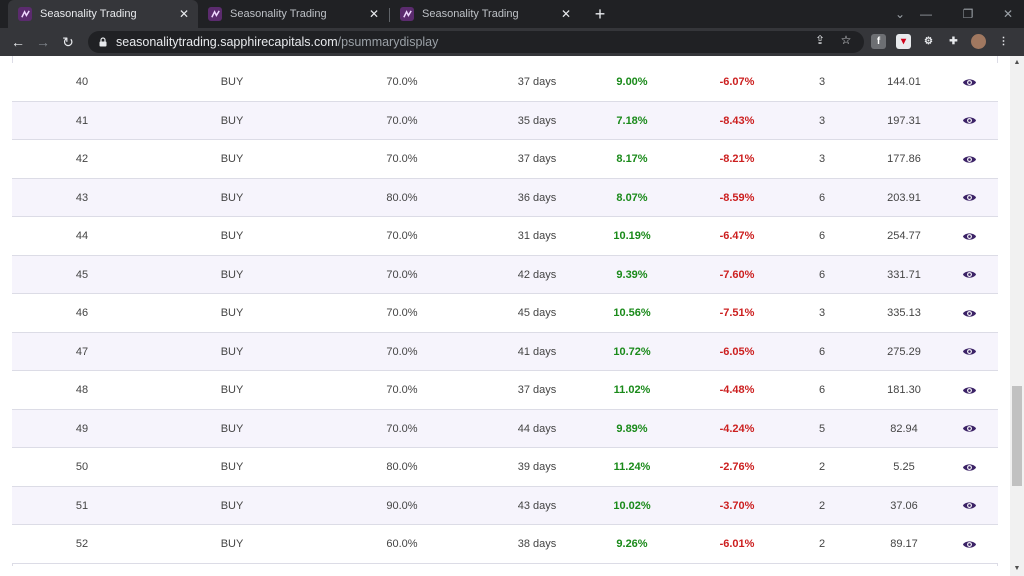 The width and height of the screenshot is (1024, 576). Describe the element at coordinates (978, 41) in the screenshot. I see `profile-avatar` at that location.